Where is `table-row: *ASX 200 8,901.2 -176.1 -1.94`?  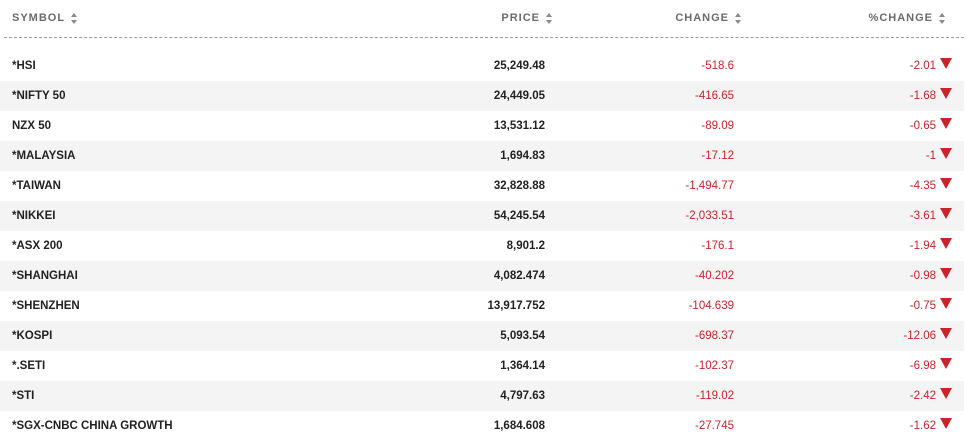 table-row: *ASX 200 8,901.2 -176.1 -1.94 is located at coordinates (482, 246).